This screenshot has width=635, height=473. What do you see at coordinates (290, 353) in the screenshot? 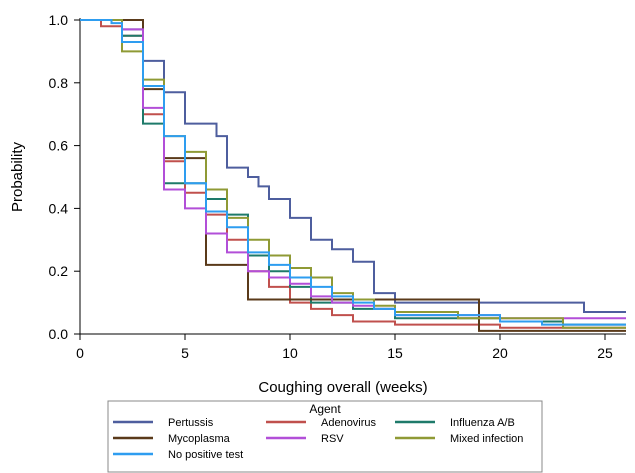
I see `x-tick-label: 10` at bounding box center [290, 353].